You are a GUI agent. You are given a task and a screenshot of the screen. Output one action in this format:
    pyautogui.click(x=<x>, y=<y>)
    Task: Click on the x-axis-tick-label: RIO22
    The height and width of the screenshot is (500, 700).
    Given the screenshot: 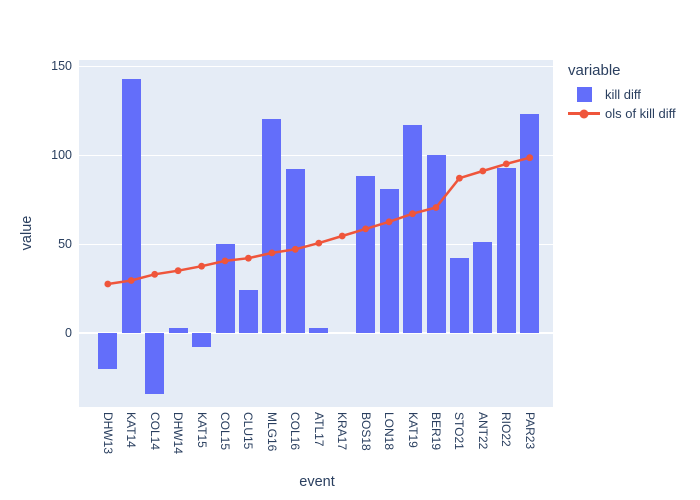 What is the action you would take?
    pyautogui.click(x=506, y=429)
    